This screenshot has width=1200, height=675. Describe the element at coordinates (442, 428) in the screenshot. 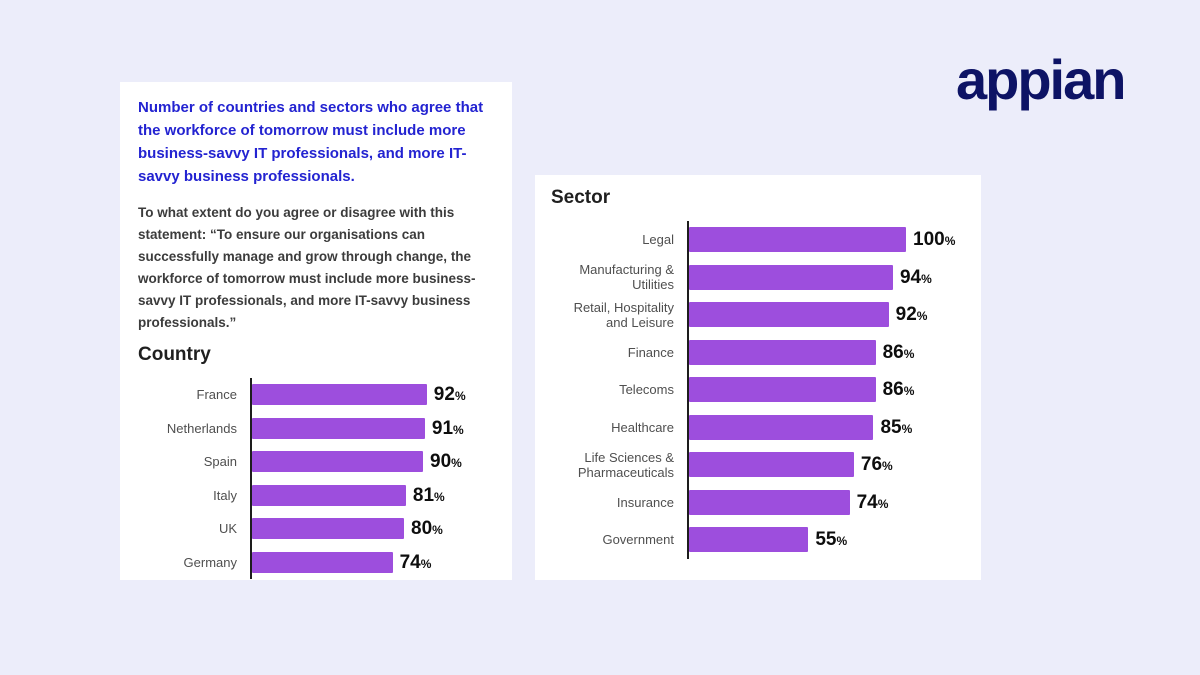

I see `bar-value-number: 91` at that location.